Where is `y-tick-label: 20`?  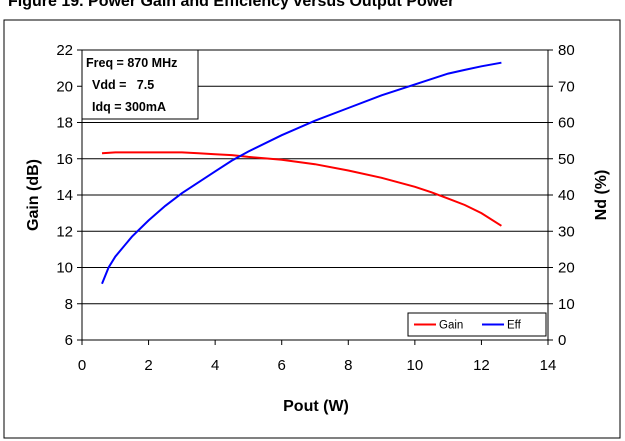
y-tick-label: 20 is located at coordinates (64, 86).